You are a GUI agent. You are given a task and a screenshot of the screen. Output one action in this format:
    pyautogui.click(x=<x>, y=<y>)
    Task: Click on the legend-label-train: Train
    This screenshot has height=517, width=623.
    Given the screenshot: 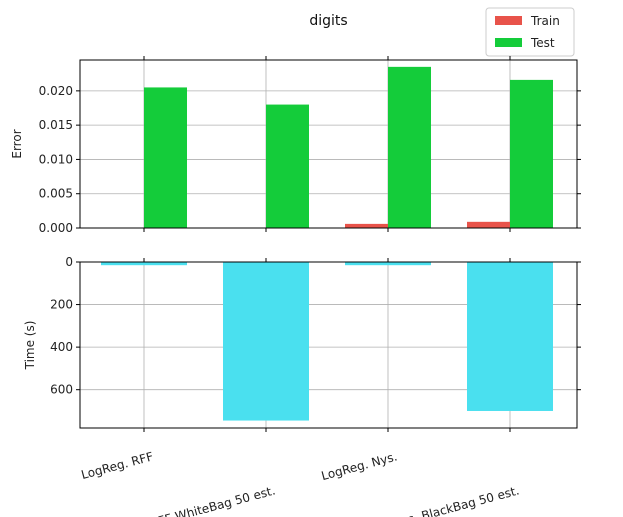 What is the action you would take?
    pyautogui.click(x=545, y=21)
    